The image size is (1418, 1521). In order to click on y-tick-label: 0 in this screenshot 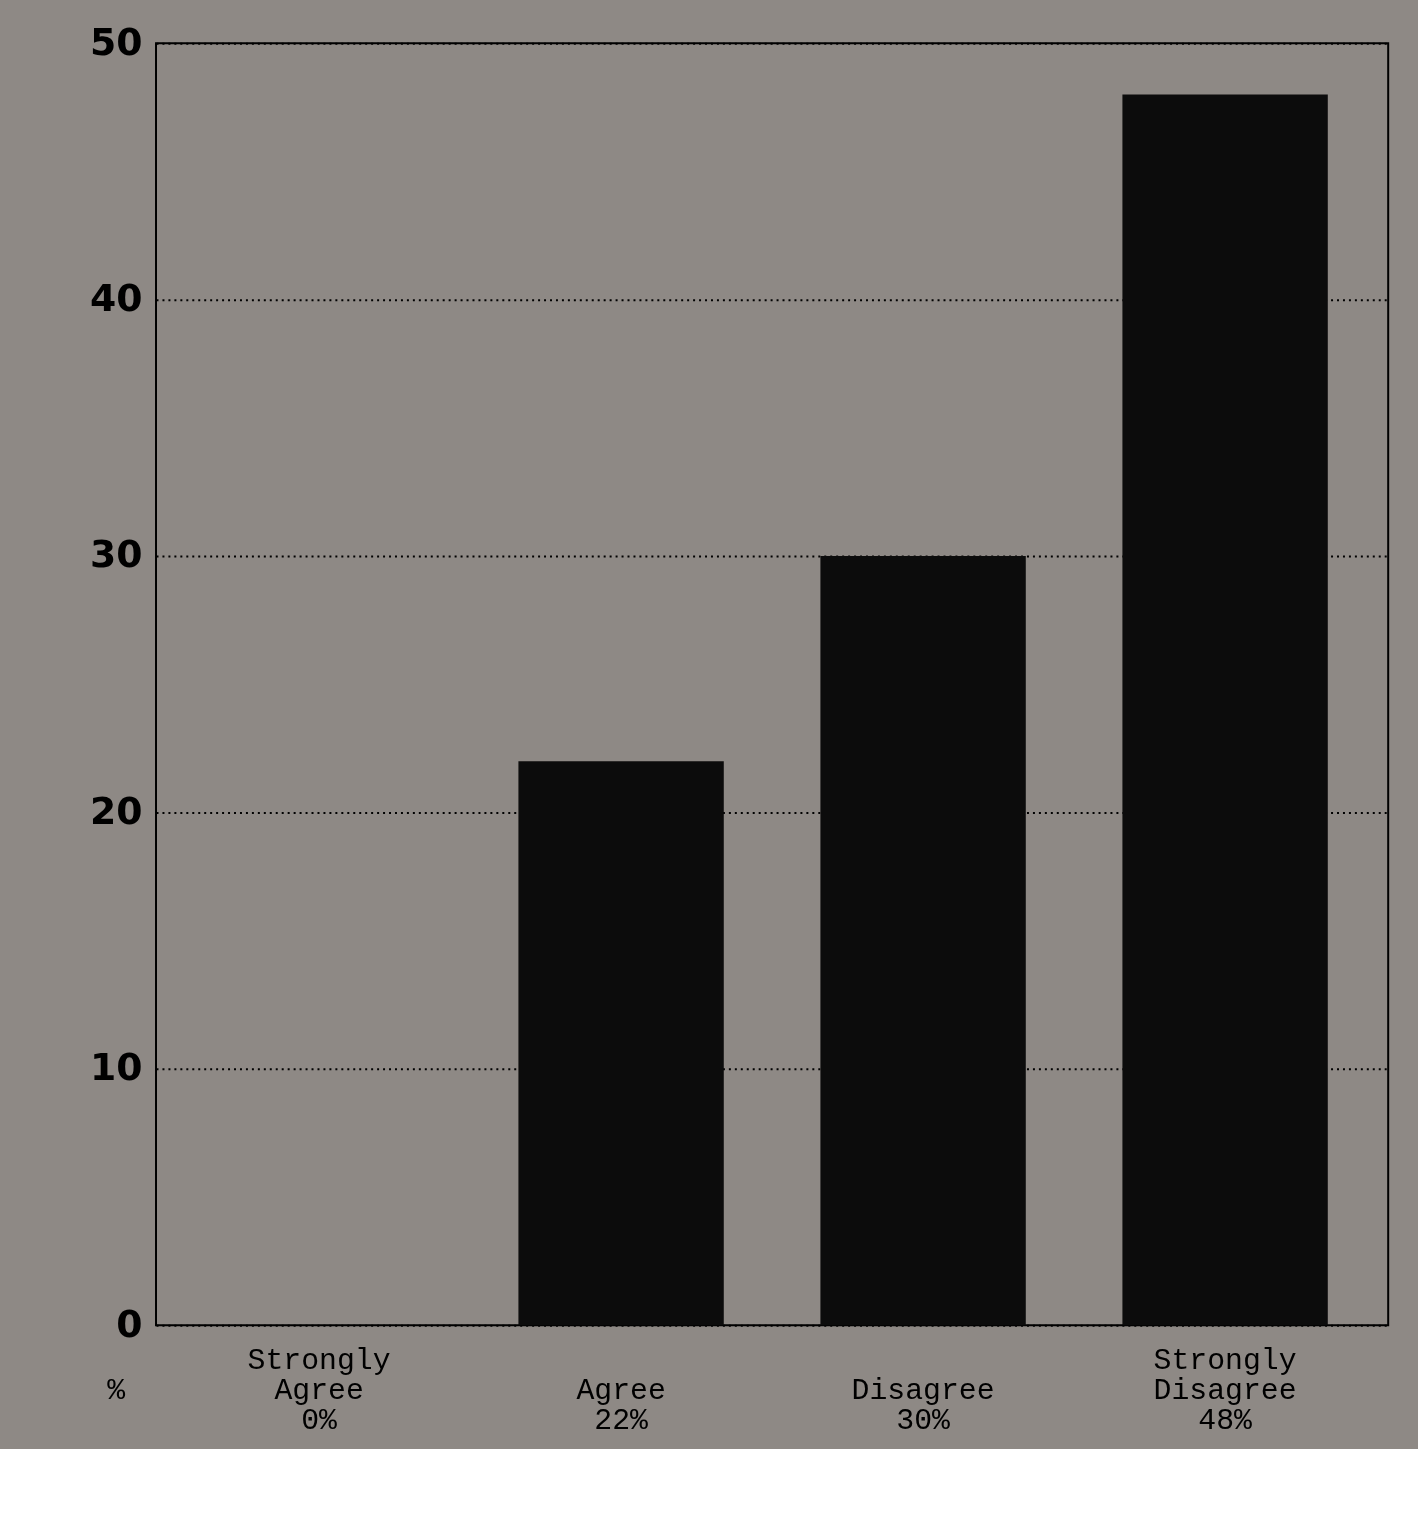, I will do `click(129, 1323)`.